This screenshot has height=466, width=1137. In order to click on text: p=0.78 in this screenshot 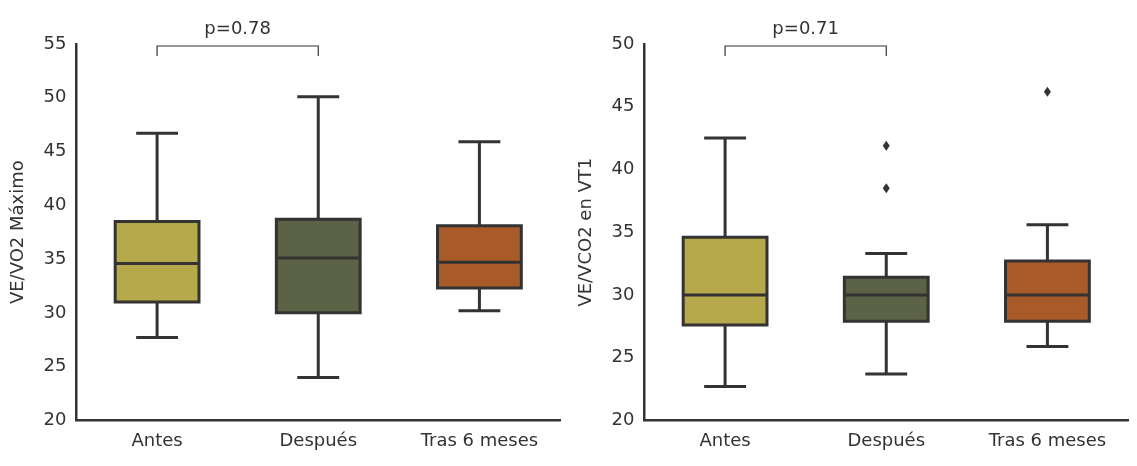, I will do `click(237, 27)`.